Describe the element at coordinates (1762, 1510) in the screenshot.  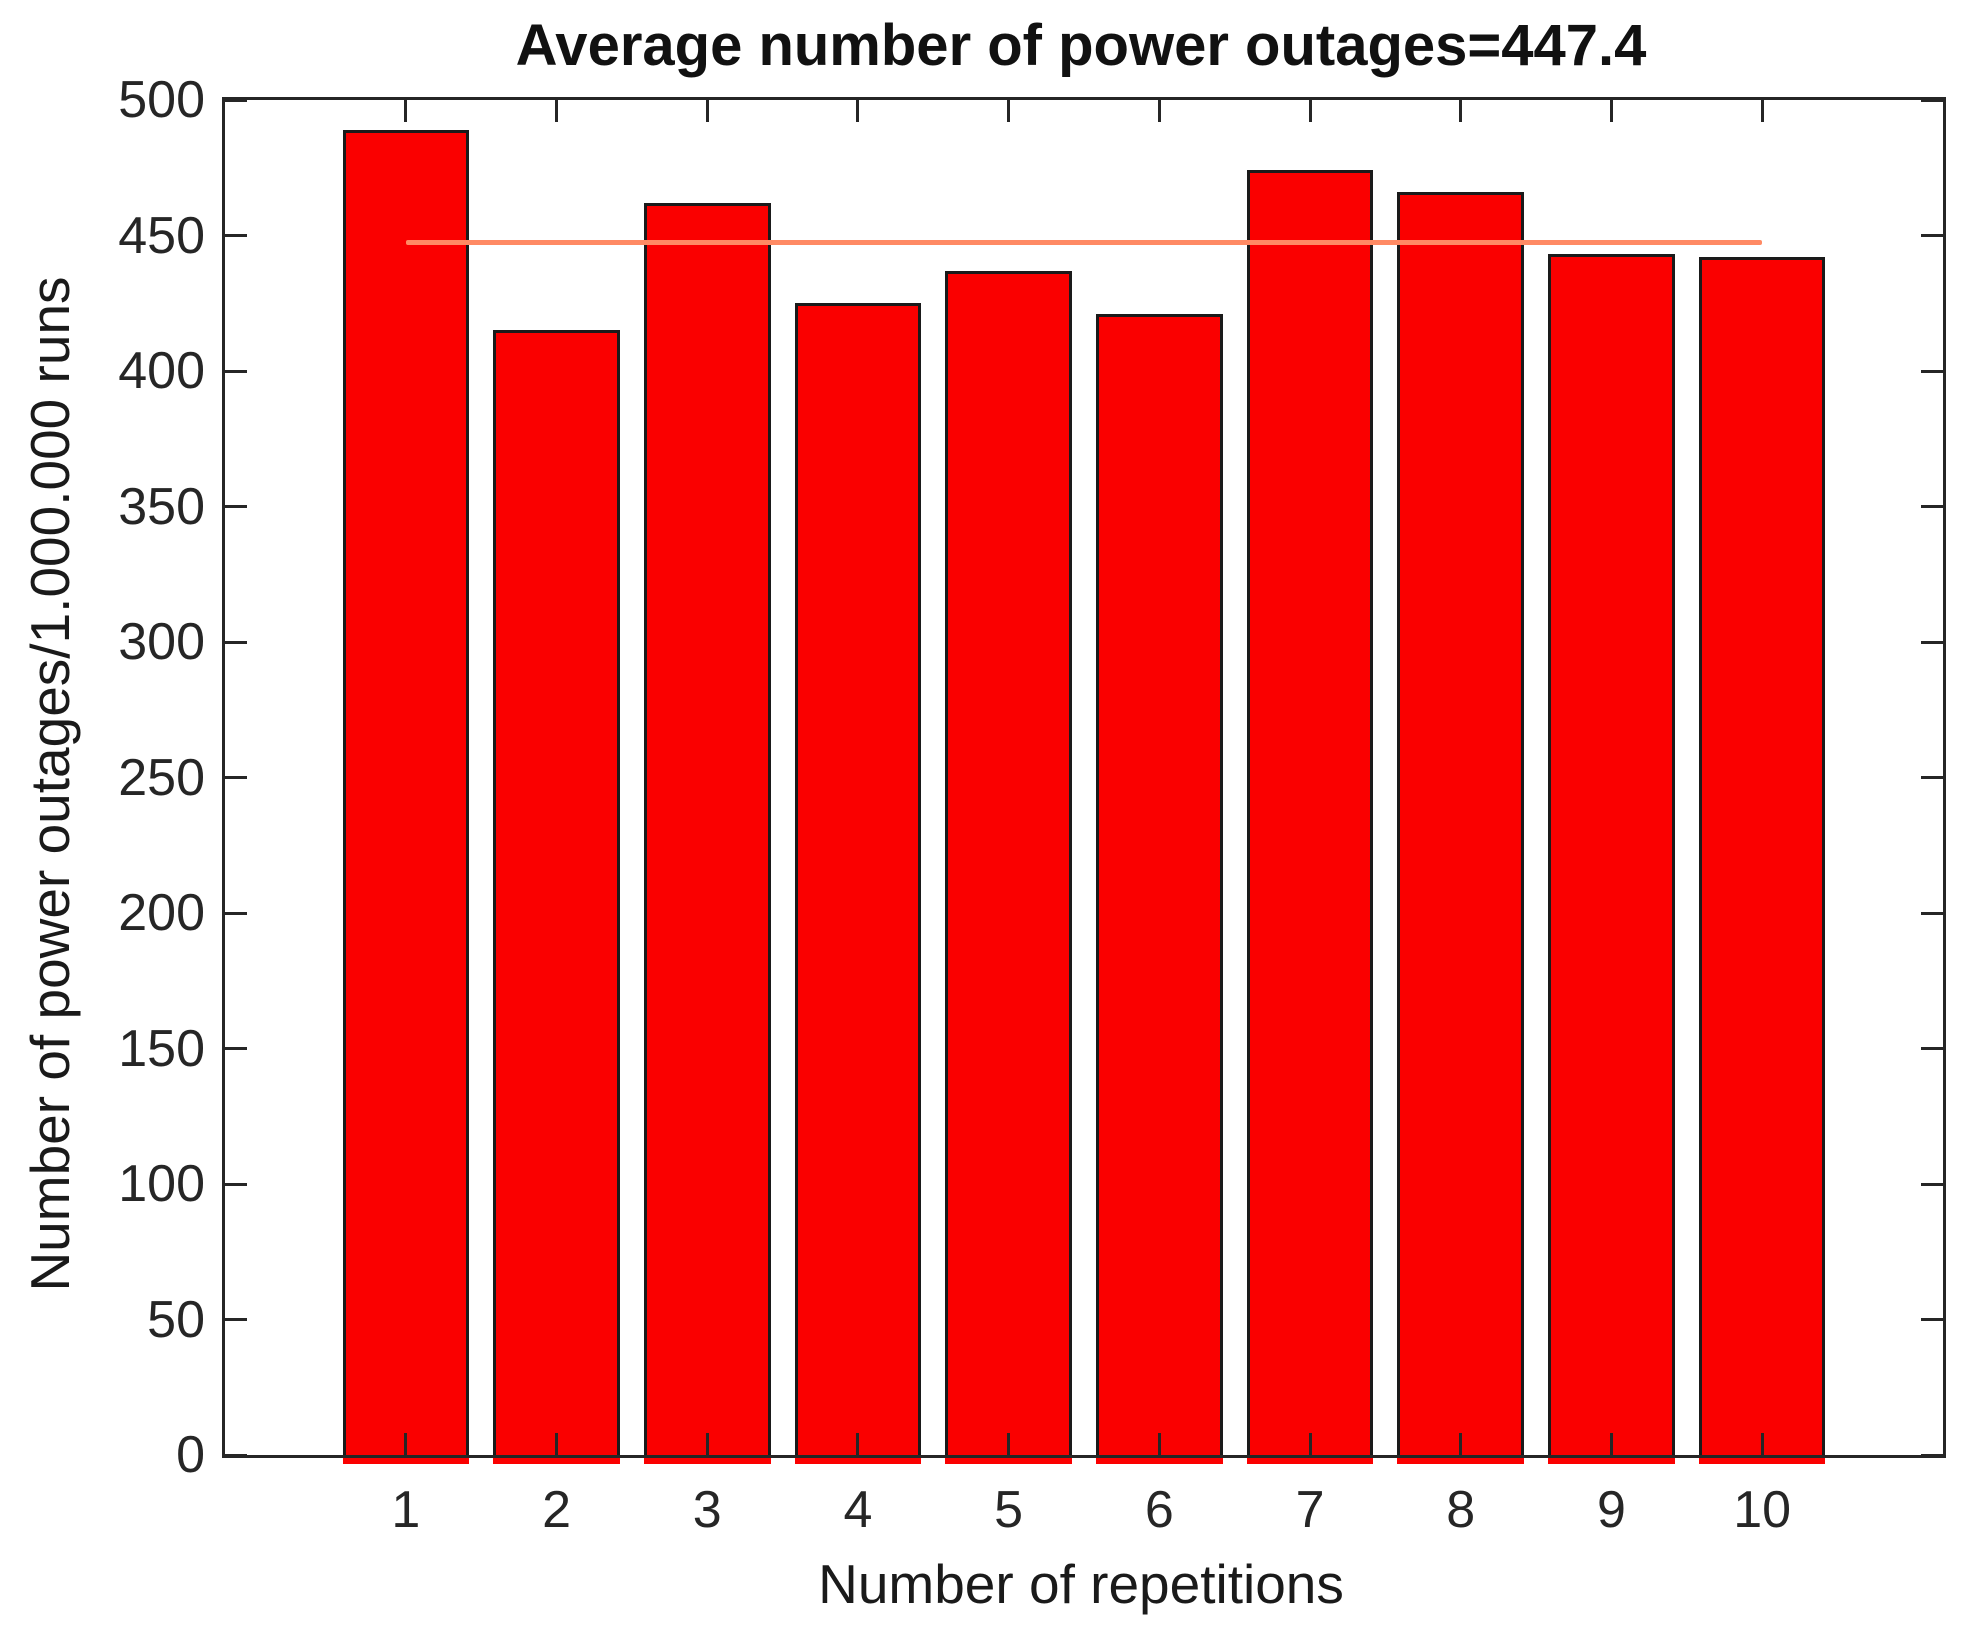
I see `x-tick-label: 10` at that location.